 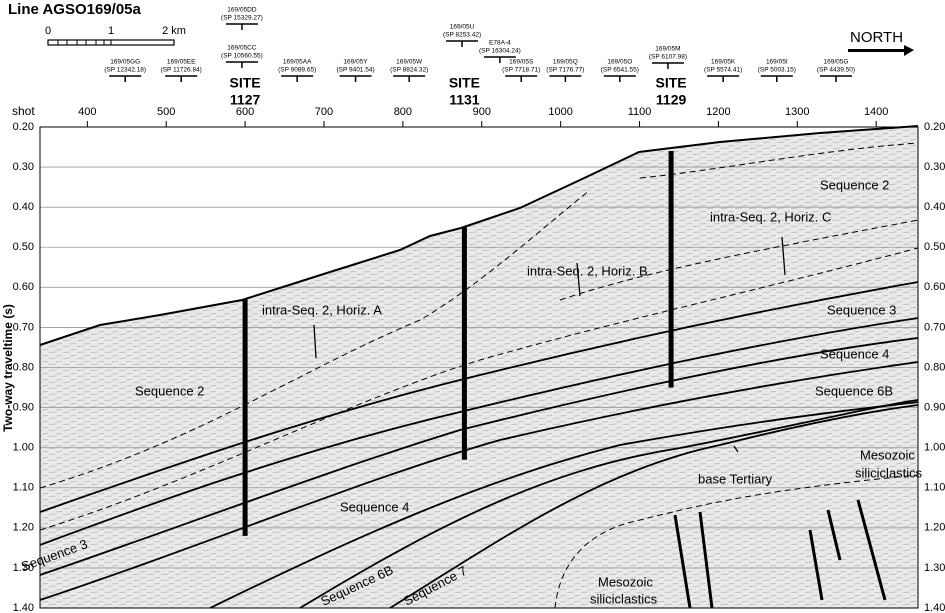 What do you see at coordinates (242, 10) in the screenshot?
I see `crossing-name: 169/05DD` at bounding box center [242, 10].